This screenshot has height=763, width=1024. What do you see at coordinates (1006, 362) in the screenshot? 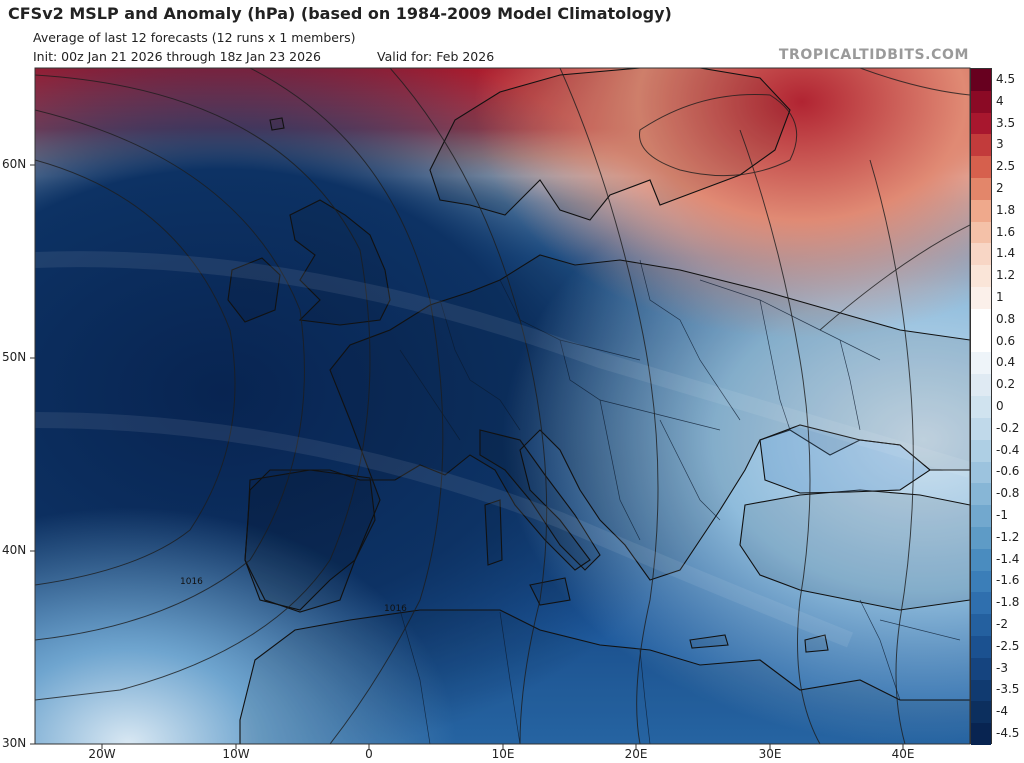
I see `colorbar-label: 0.4` at bounding box center [1006, 362].